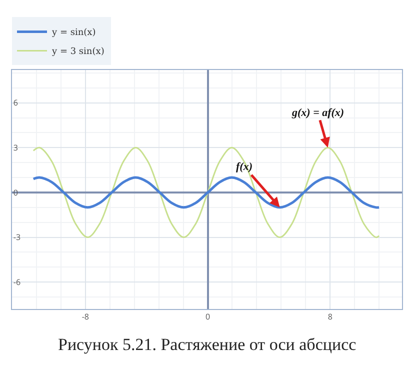  What do you see at coordinates (207, 317) in the screenshot?
I see `x-tick-label: 0` at bounding box center [207, 317].